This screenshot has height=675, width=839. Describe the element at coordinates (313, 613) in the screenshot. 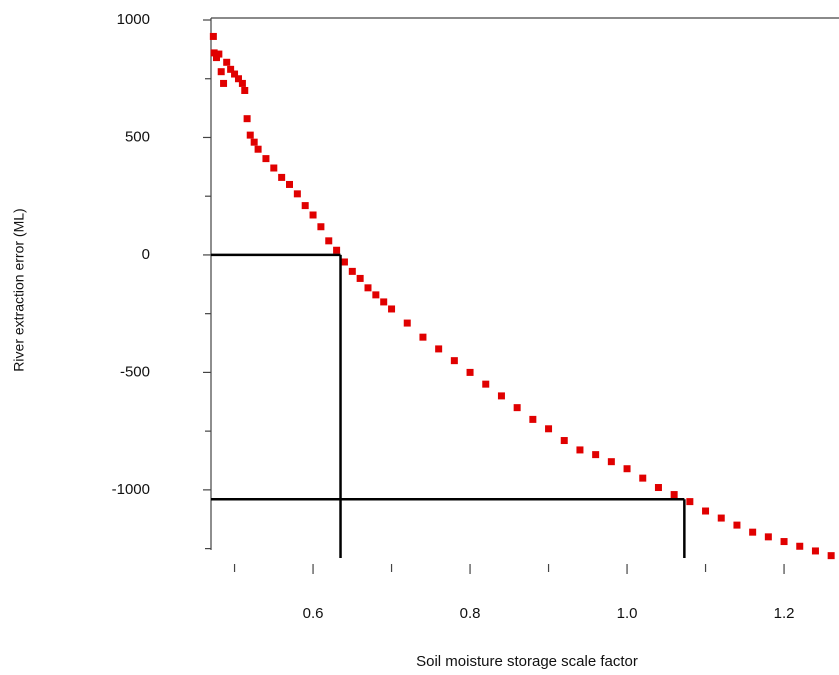

I see `x-tick-label: 0.6` at that location.